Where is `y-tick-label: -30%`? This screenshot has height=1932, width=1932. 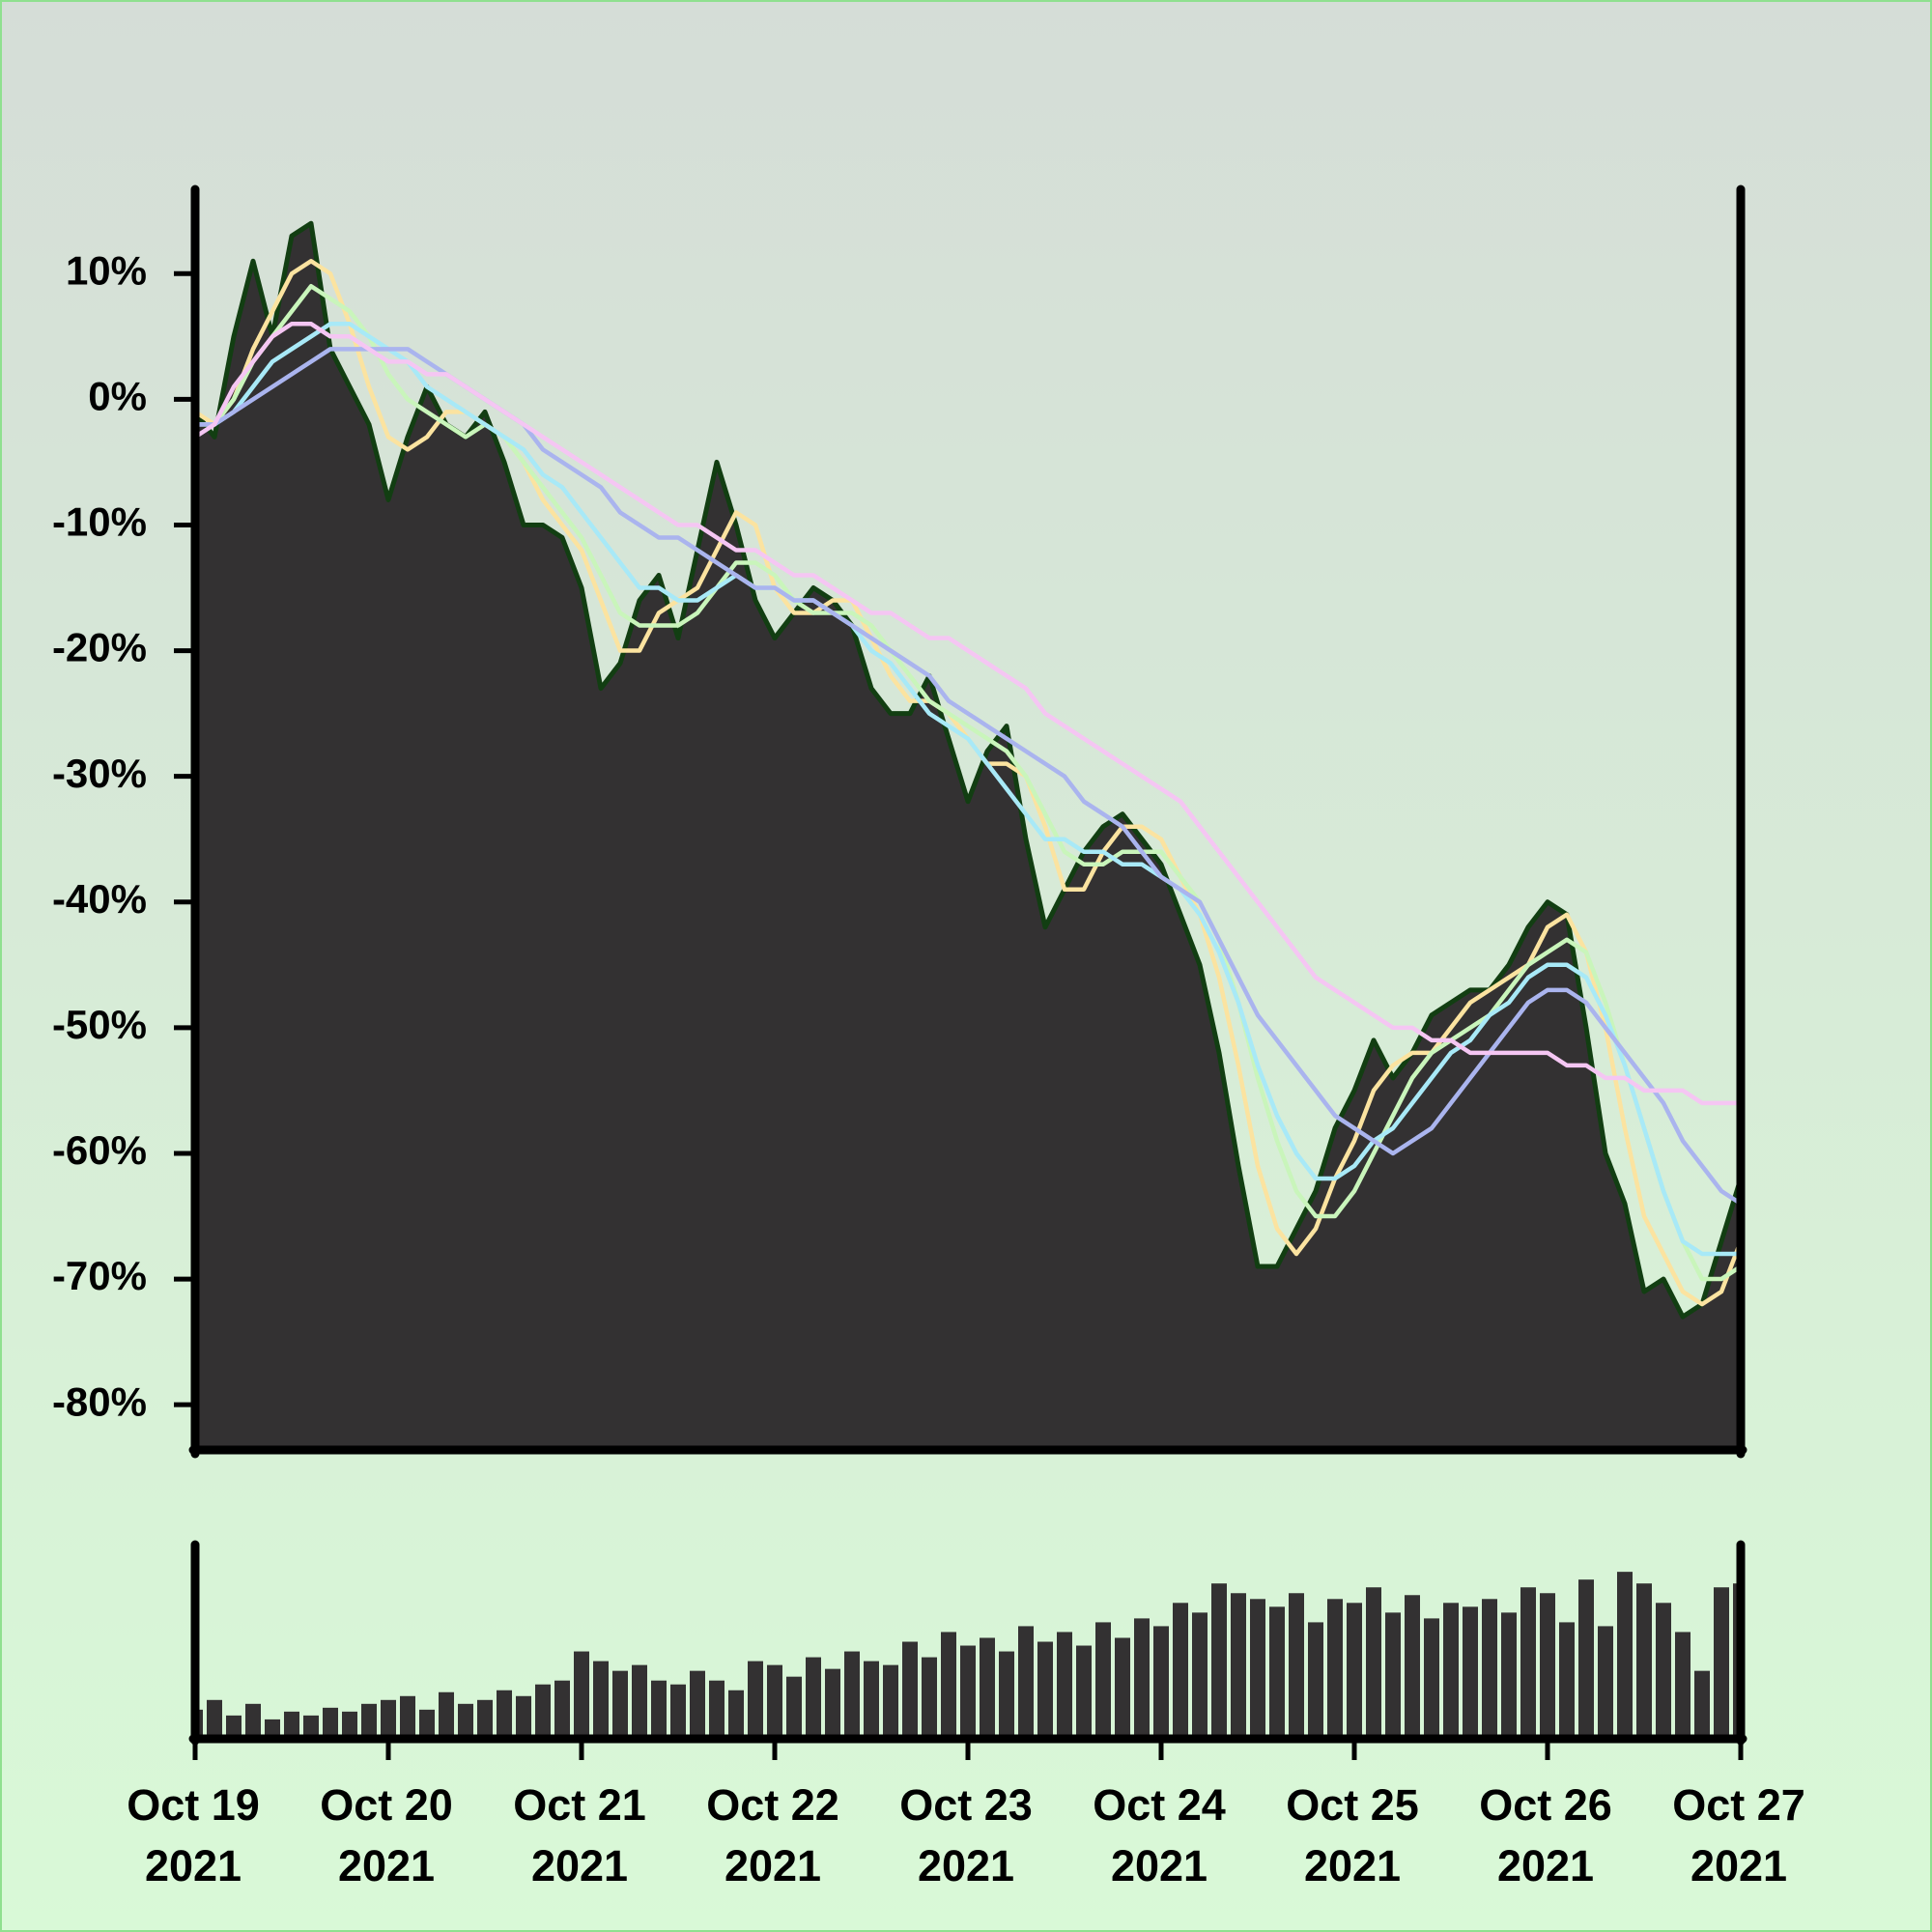
y-tick-label: -30% is located at coordinates (99, 773).